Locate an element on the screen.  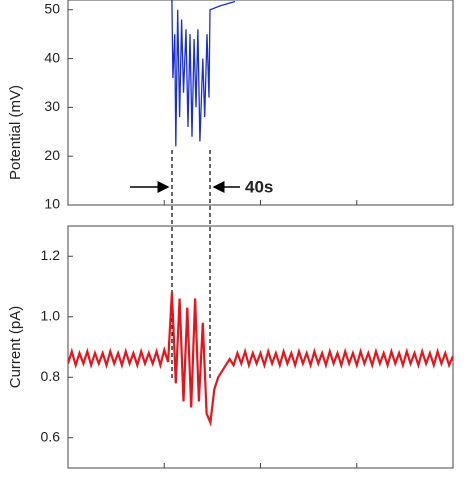
annotation: 40s is located at coordinates (259, 186).